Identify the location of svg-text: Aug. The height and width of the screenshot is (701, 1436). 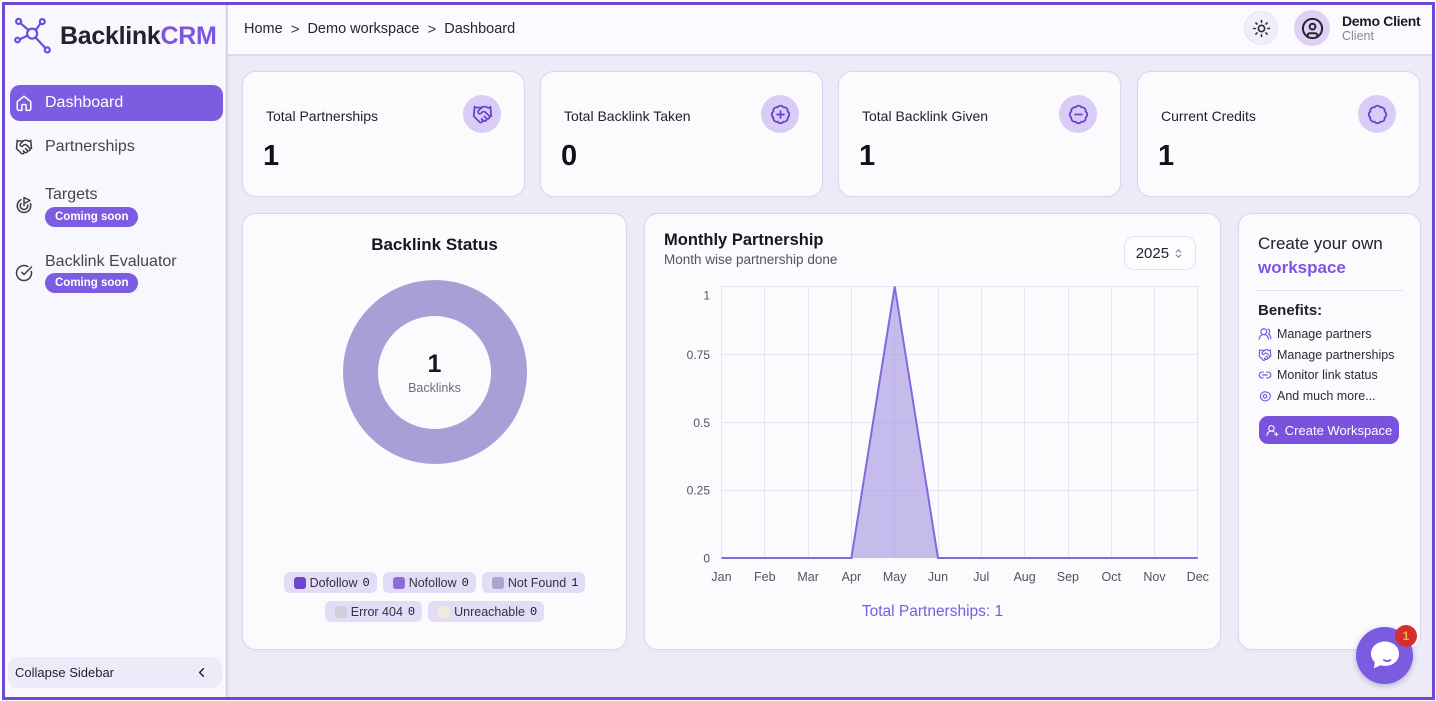
(1024, 577).